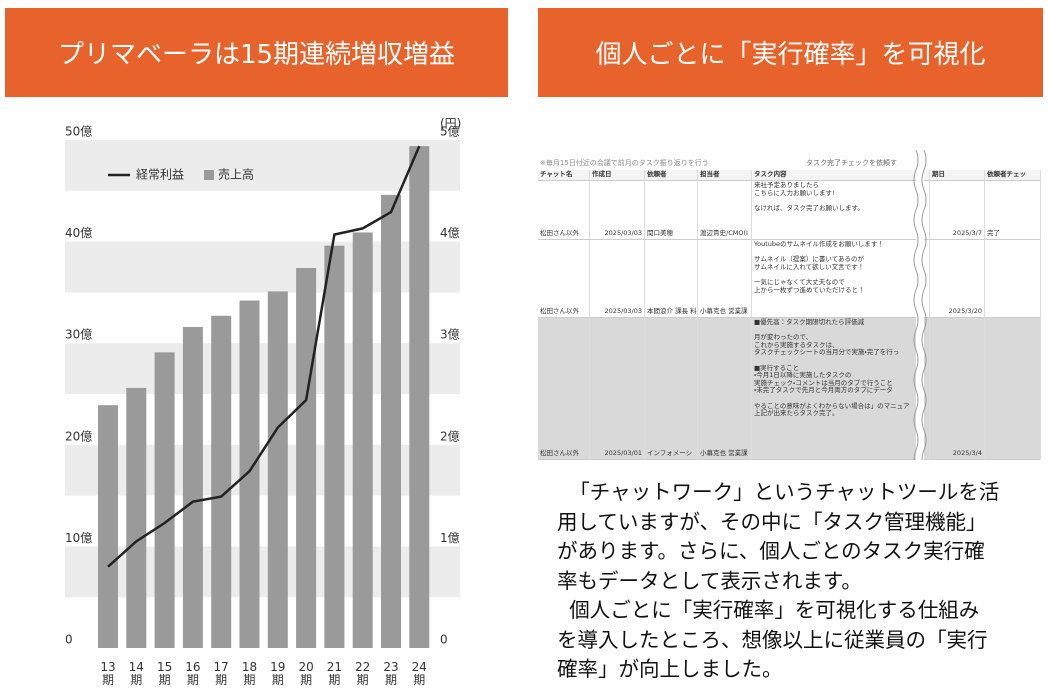 Image resolution: width=1049 pixels, height=693 pixels. I want to click on x-tick-label: 24期, so click(419, 673).